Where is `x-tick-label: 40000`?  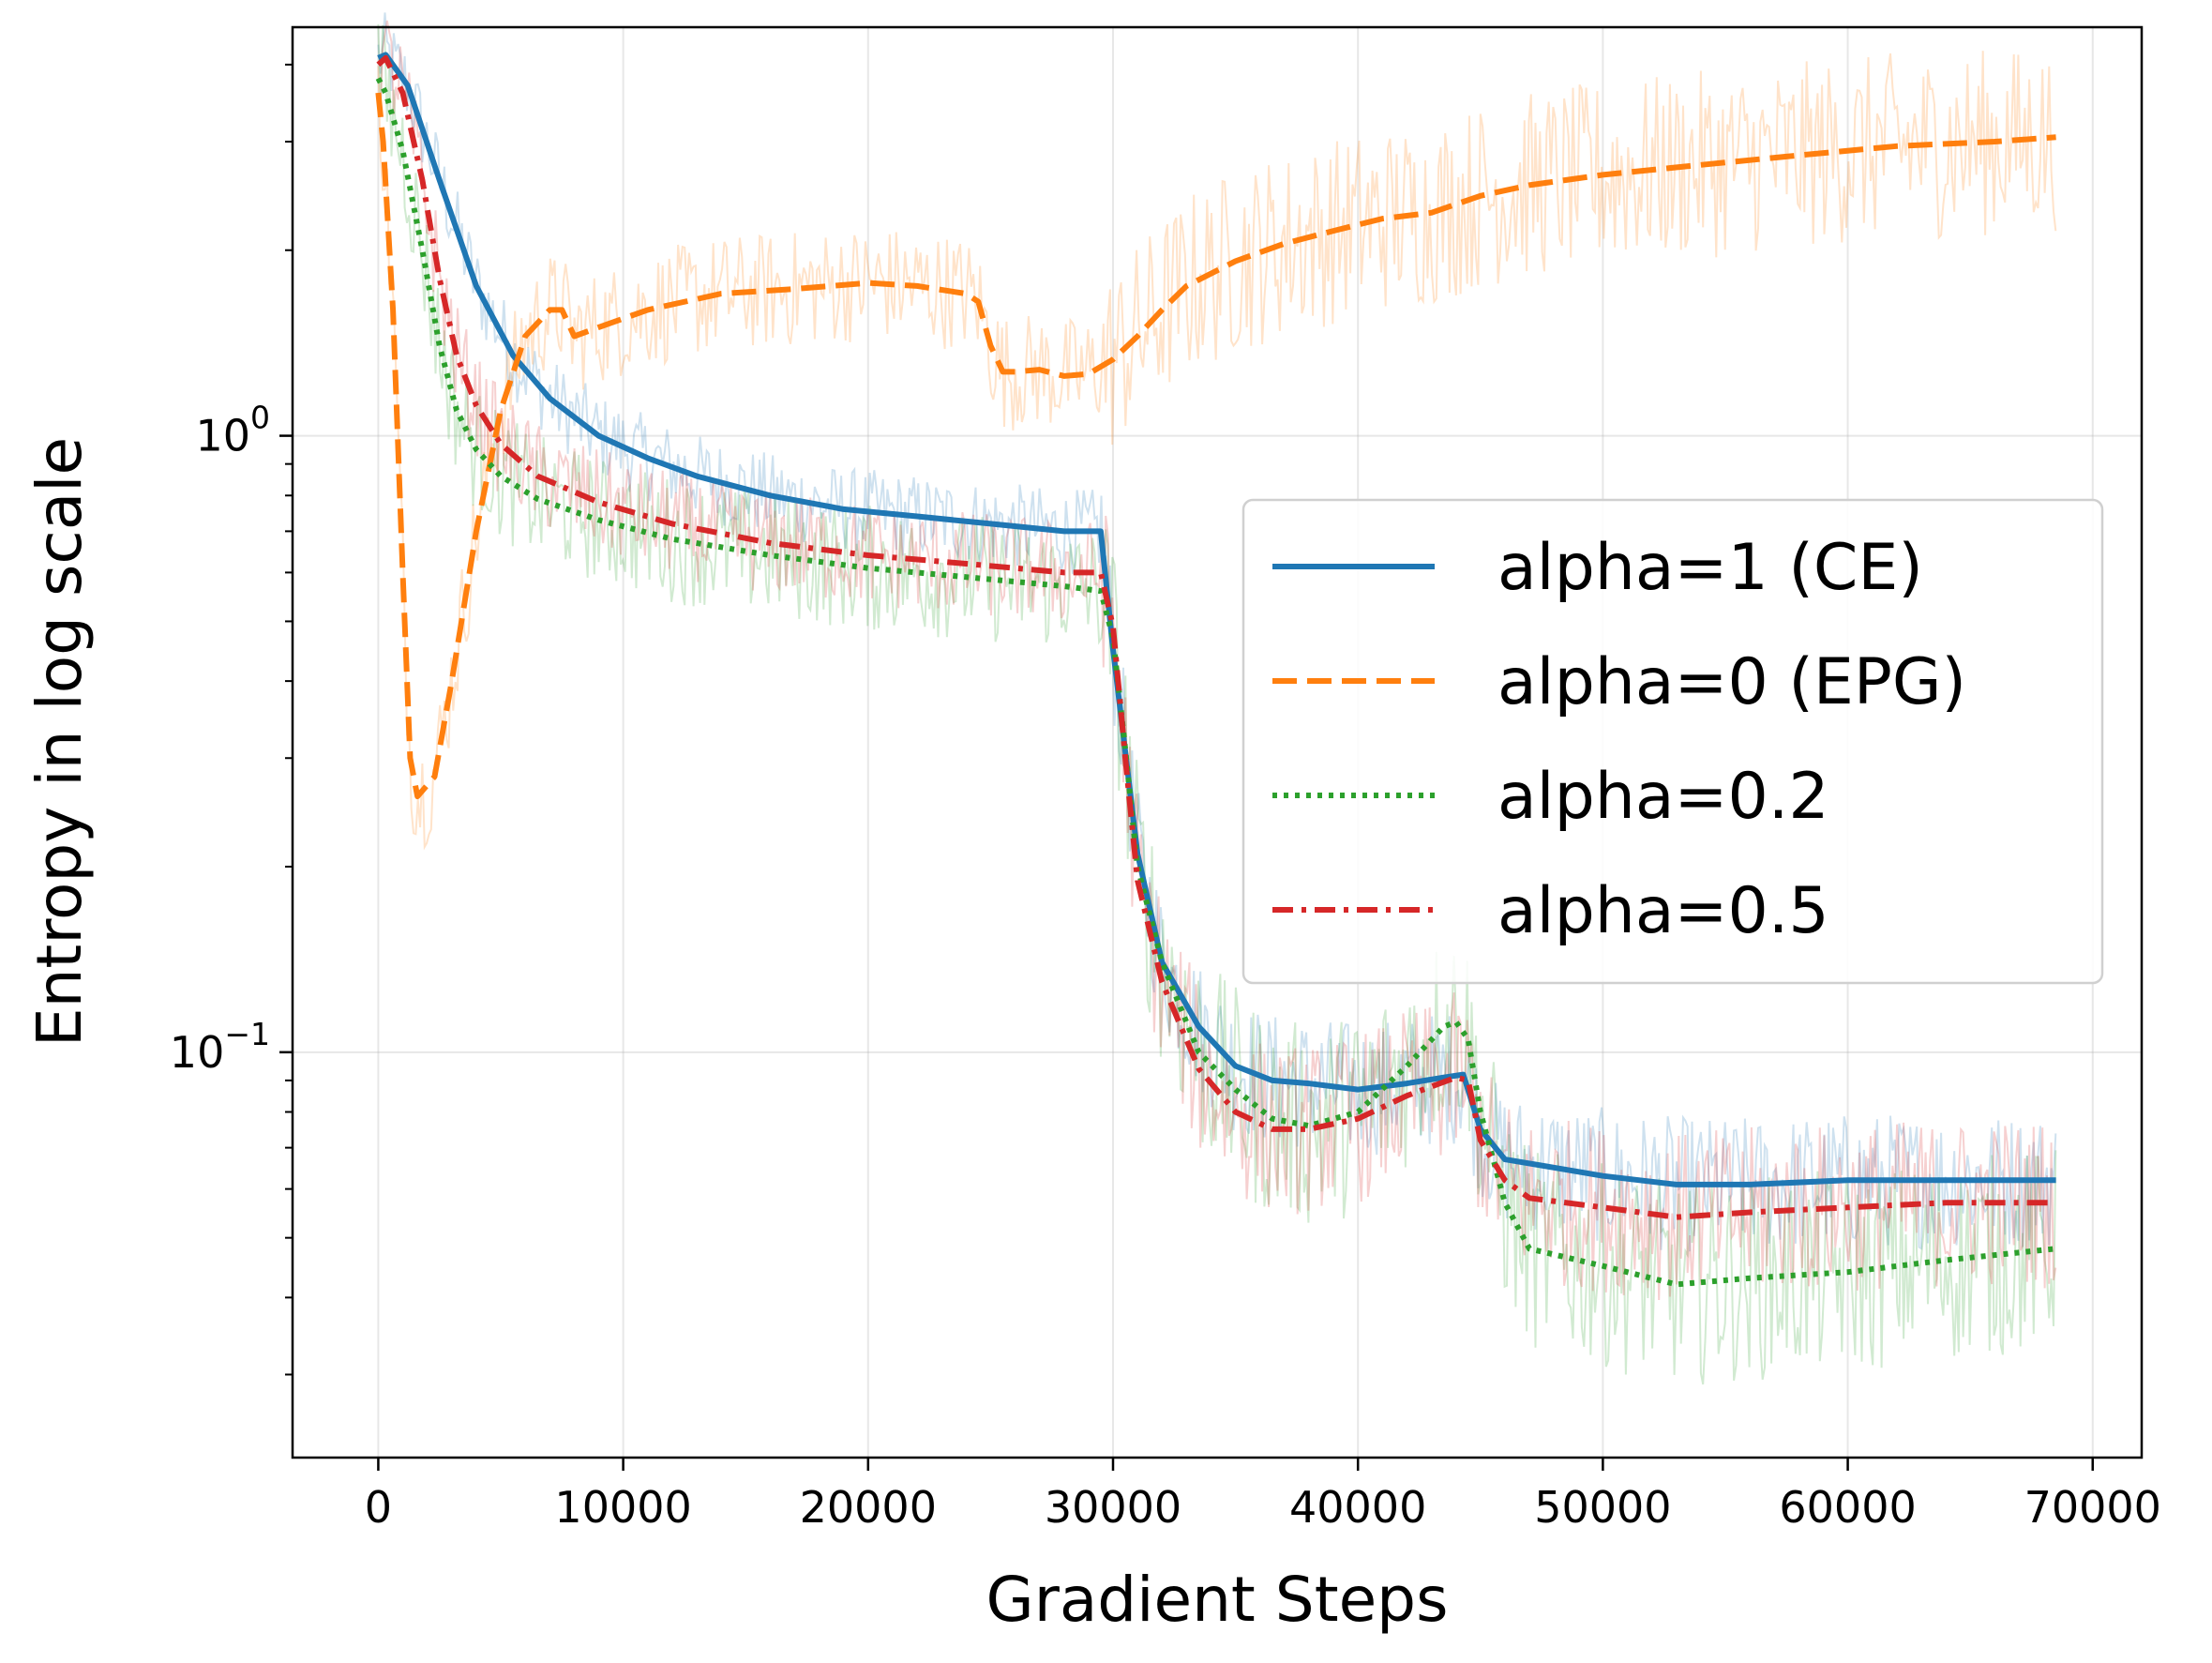 x-tick-label: 40000 is located at coordinates (1357, 1508).